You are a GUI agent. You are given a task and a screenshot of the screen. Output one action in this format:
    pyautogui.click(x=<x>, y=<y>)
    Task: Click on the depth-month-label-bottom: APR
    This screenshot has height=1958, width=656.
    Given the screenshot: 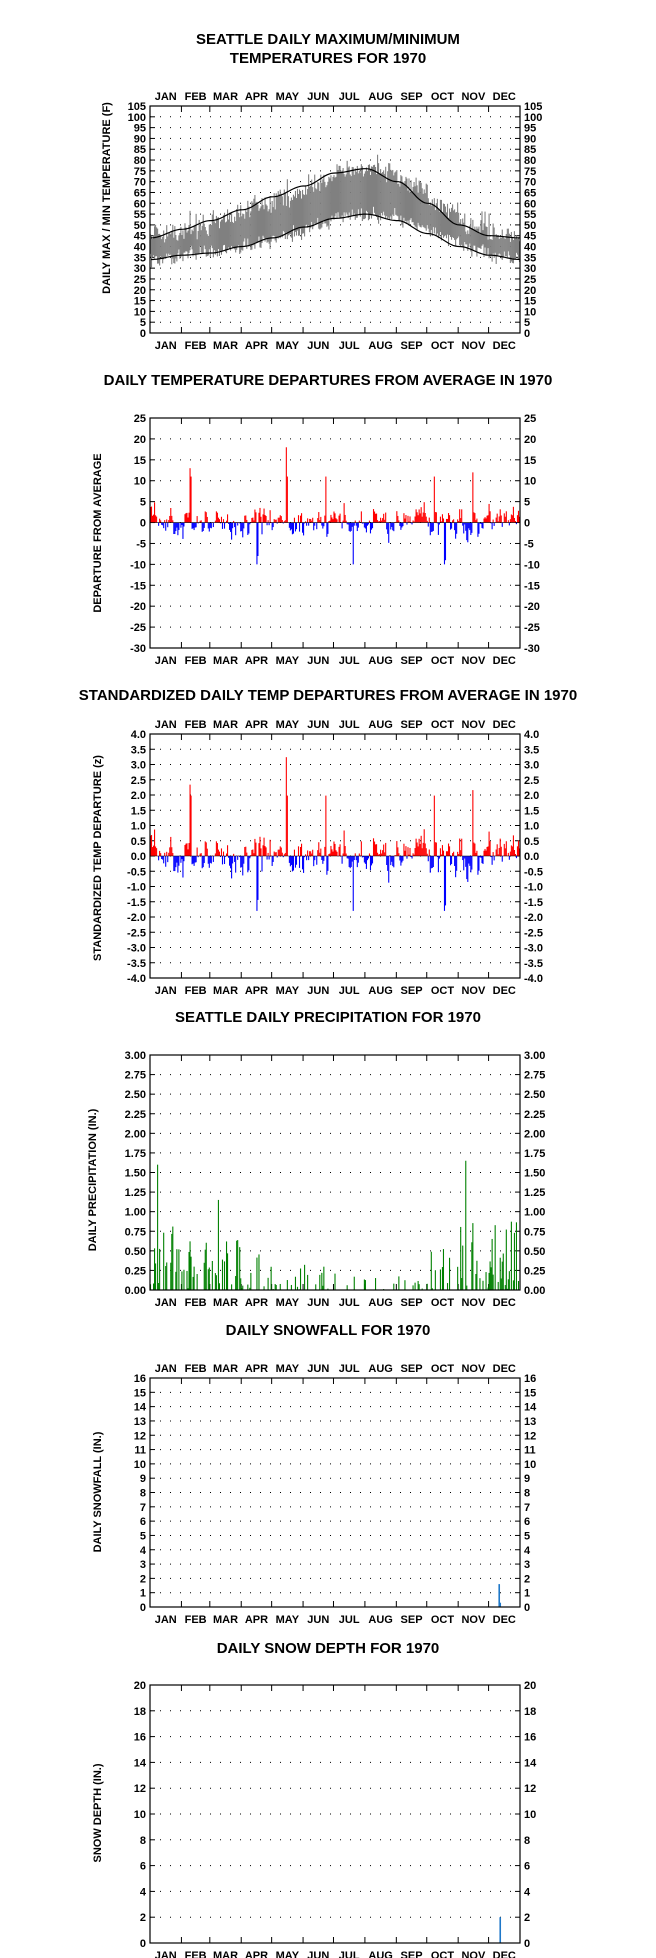 What is the action you would take?
    pyautogui.click(x=256, y=1954)
    